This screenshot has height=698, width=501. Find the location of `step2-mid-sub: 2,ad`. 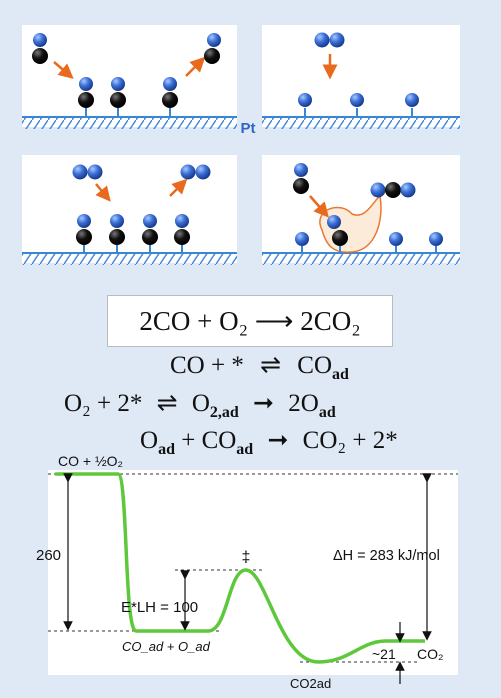

step2-mid-sub: 2,ad is located at coordinates (224, 412).